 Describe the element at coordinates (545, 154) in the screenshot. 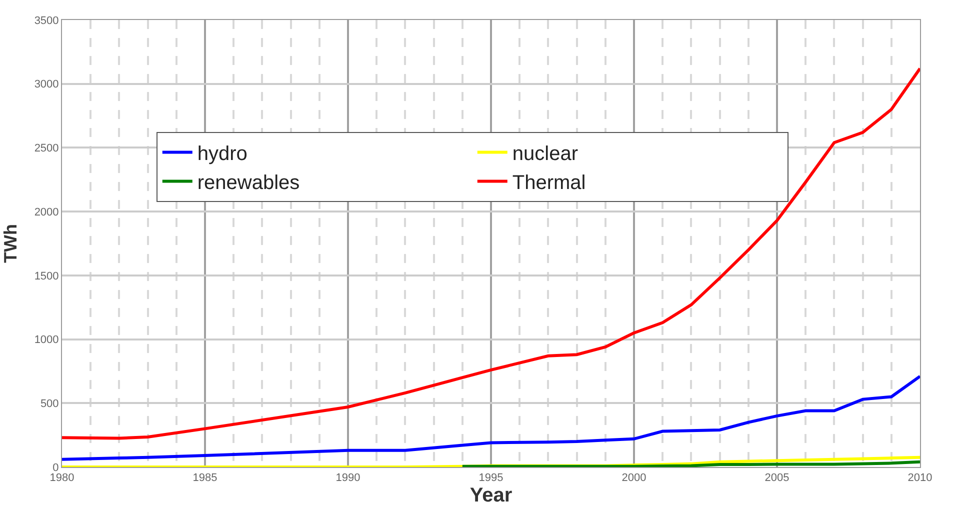

I see `legend-label: nuclear` at that location.